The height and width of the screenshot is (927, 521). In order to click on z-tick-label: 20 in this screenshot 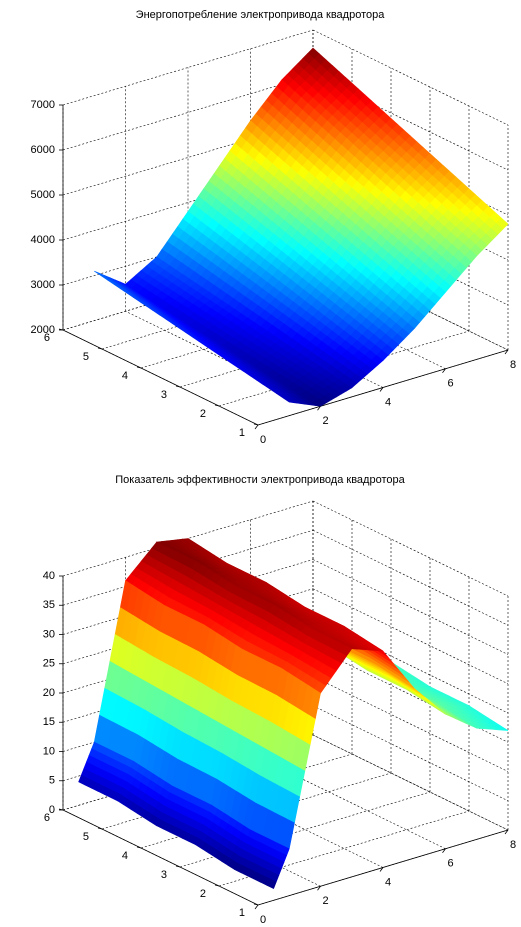, I will do `click(49, 693)`.